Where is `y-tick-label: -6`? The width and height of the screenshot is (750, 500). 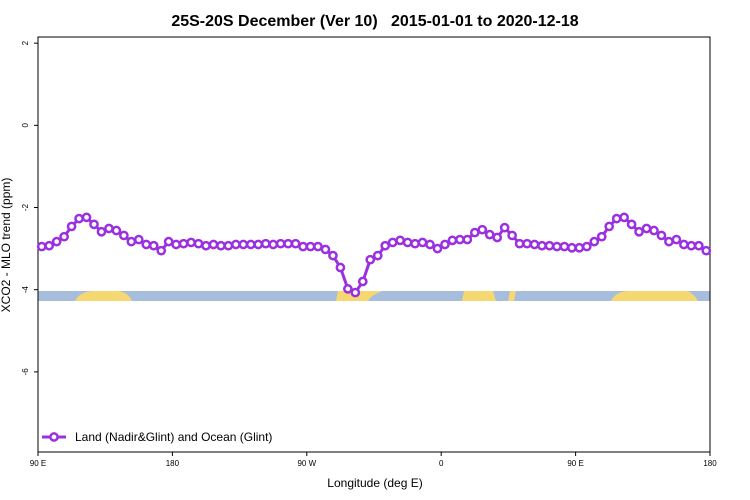
y-tick-label: -6 is located at coordinates (25, 372).